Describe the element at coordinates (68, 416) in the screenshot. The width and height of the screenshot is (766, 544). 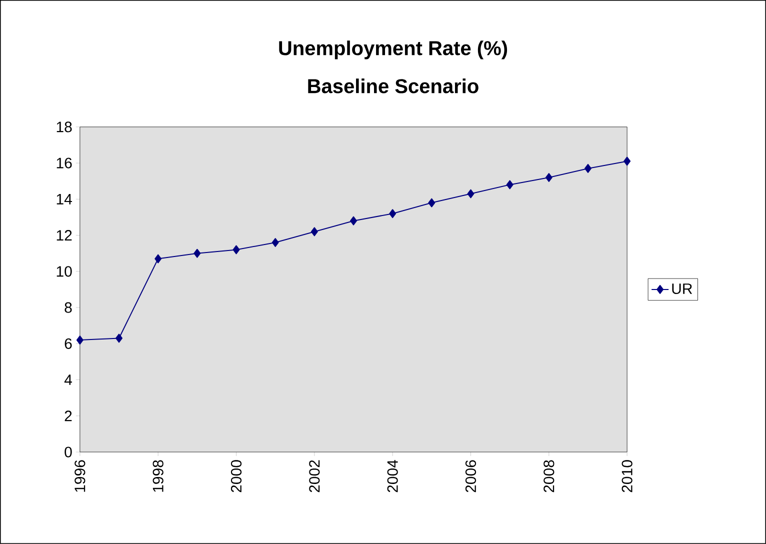
I see `y-tick-label: 2` at that location.